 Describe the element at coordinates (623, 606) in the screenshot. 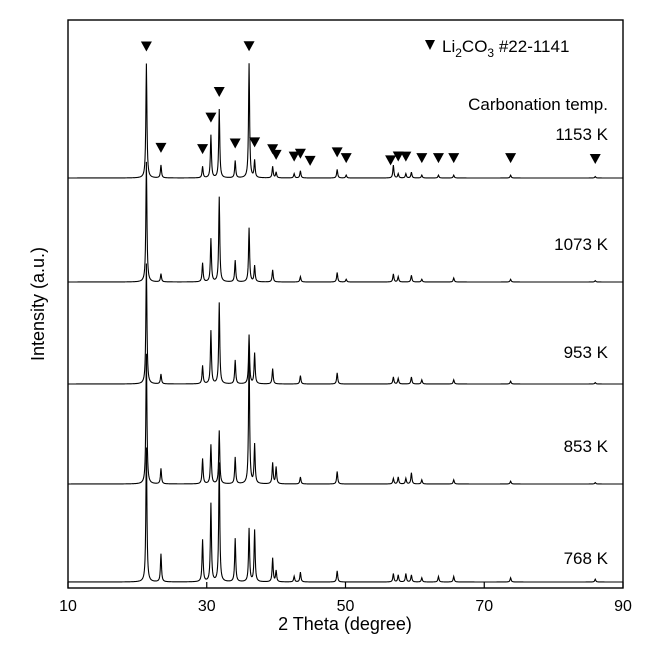

I see `x-tick-label: 90` at that location.